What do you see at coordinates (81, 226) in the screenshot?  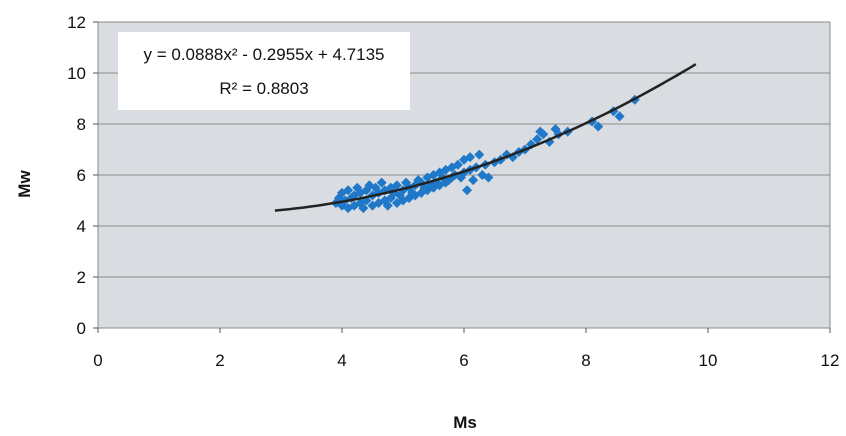 I see `y-tick-label: 4` at bounding box center [81, 226].